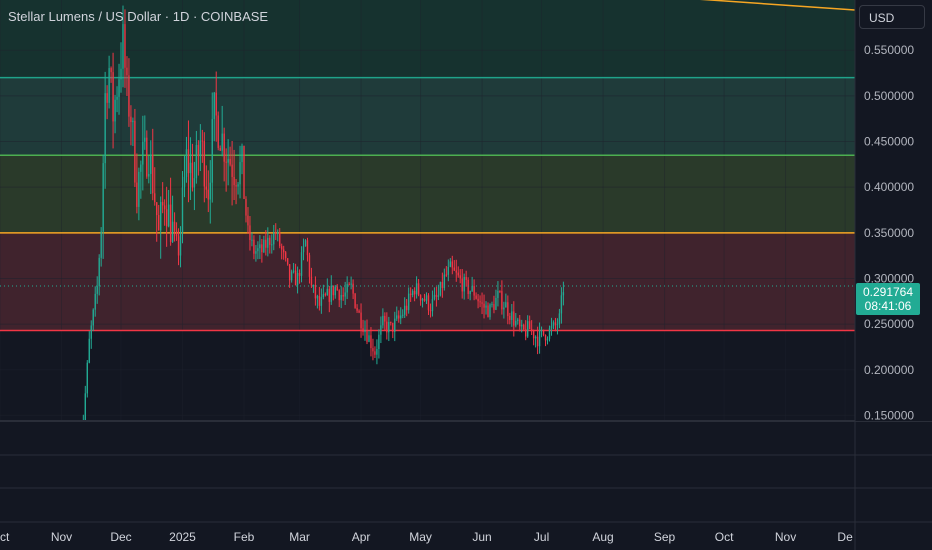 Image resolution: width=932 pixels, height=550 pixels. Describe the element at coordinates (845, 537) in the screenshot. I see `time-tick-label: De` at that location.